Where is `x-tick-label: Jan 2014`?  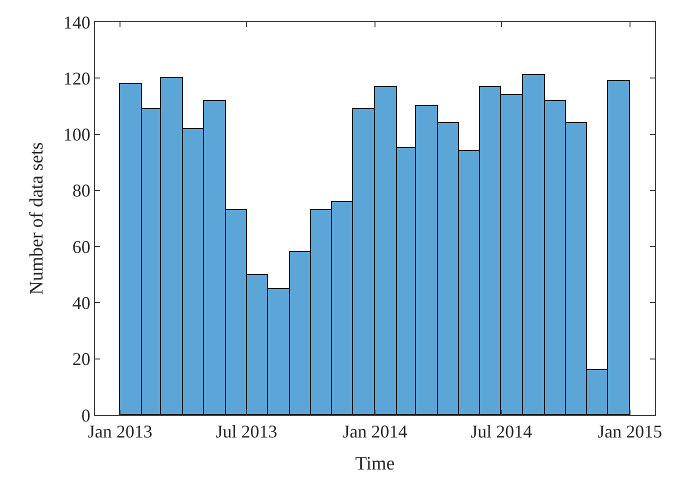 x-tick-label: Jan 2014 is located at coordinates (375, 432).